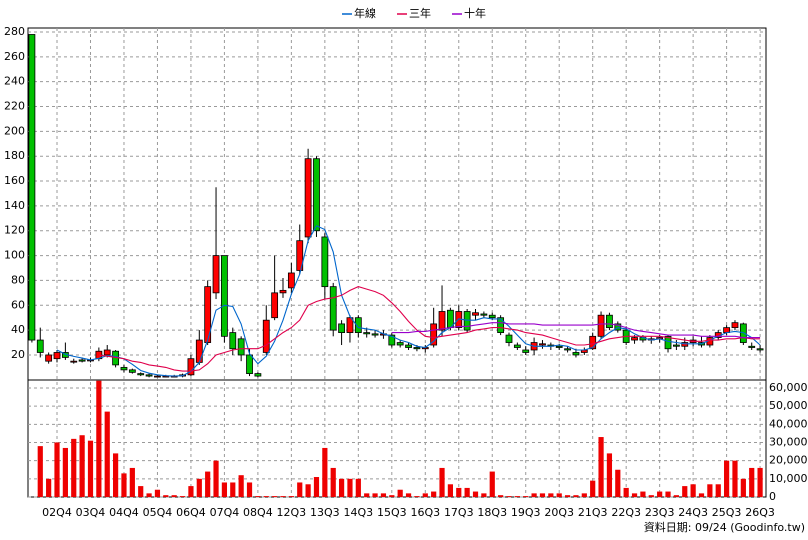 The image size is (808, 540). I want to click on y2-tick-label: 10,000, so click(788, 478).